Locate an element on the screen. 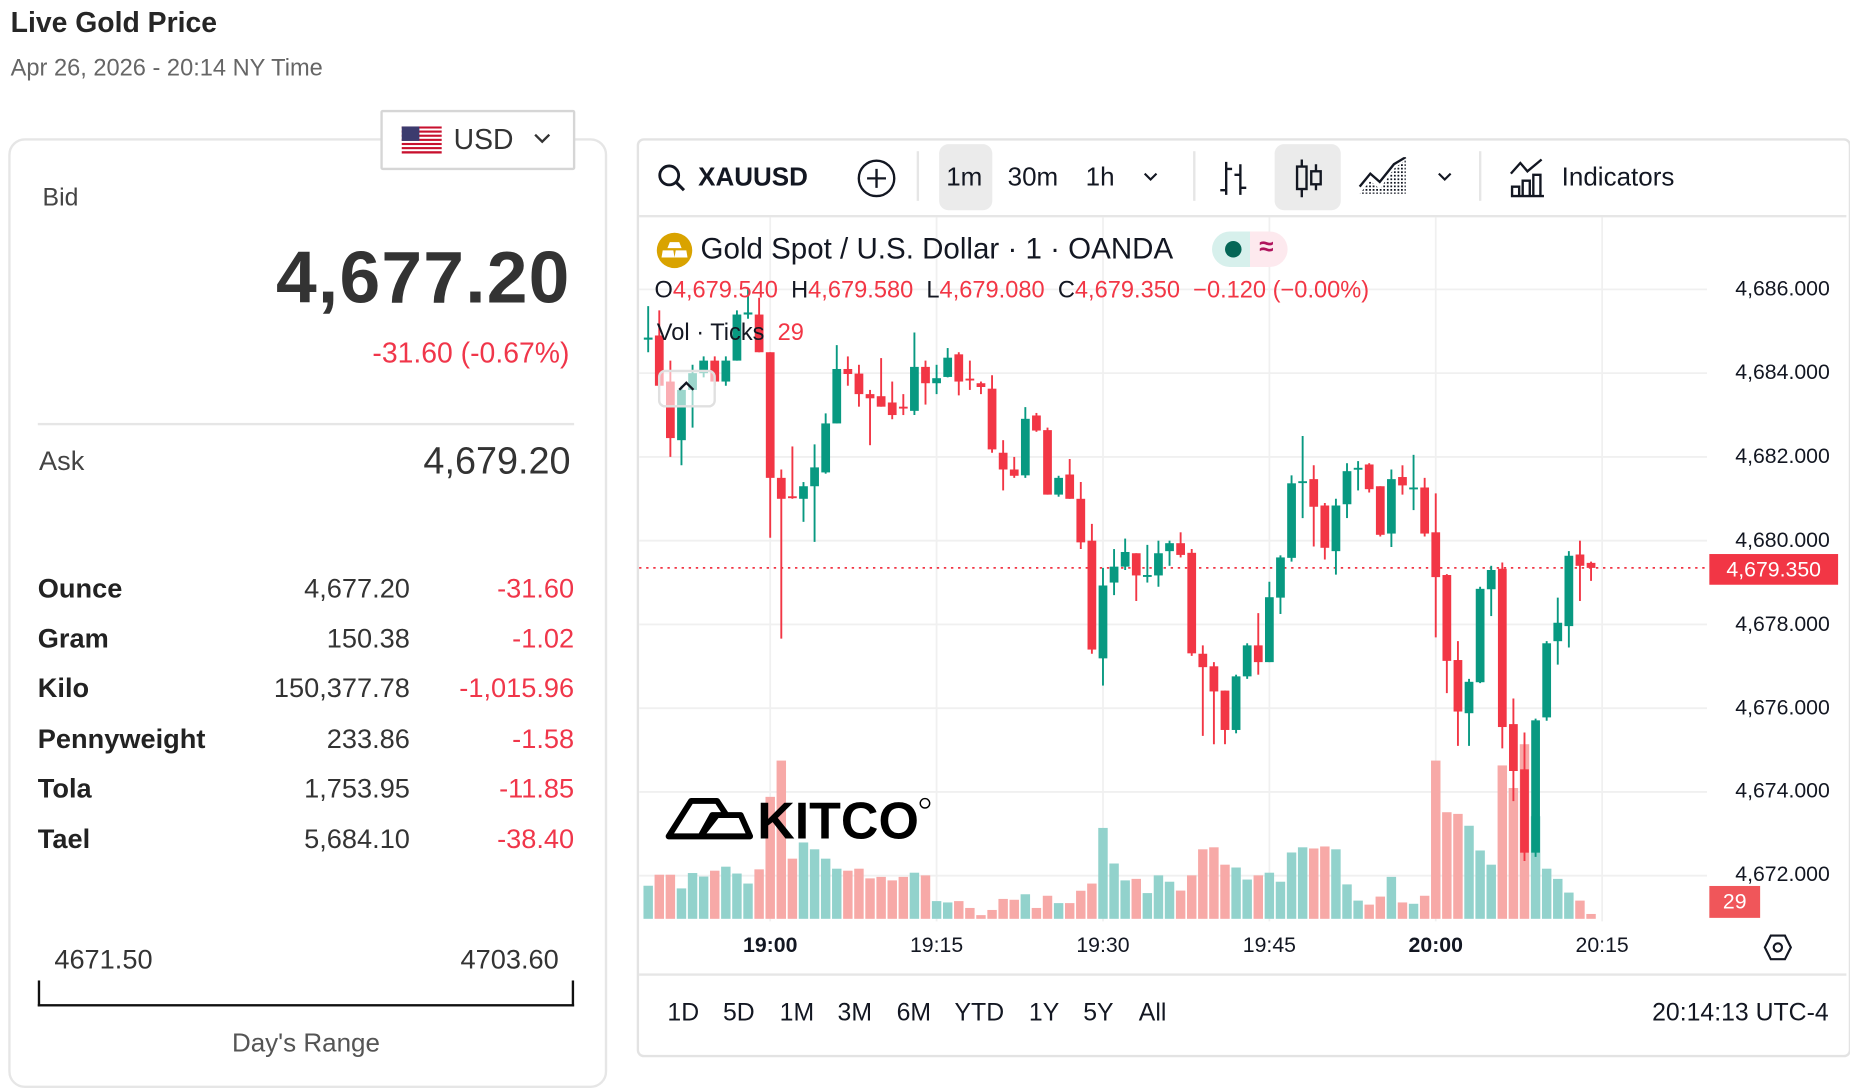 This screenshot has width=1850, height=1088. high-value: 4,679.580 is located at coordinates (861, 290).